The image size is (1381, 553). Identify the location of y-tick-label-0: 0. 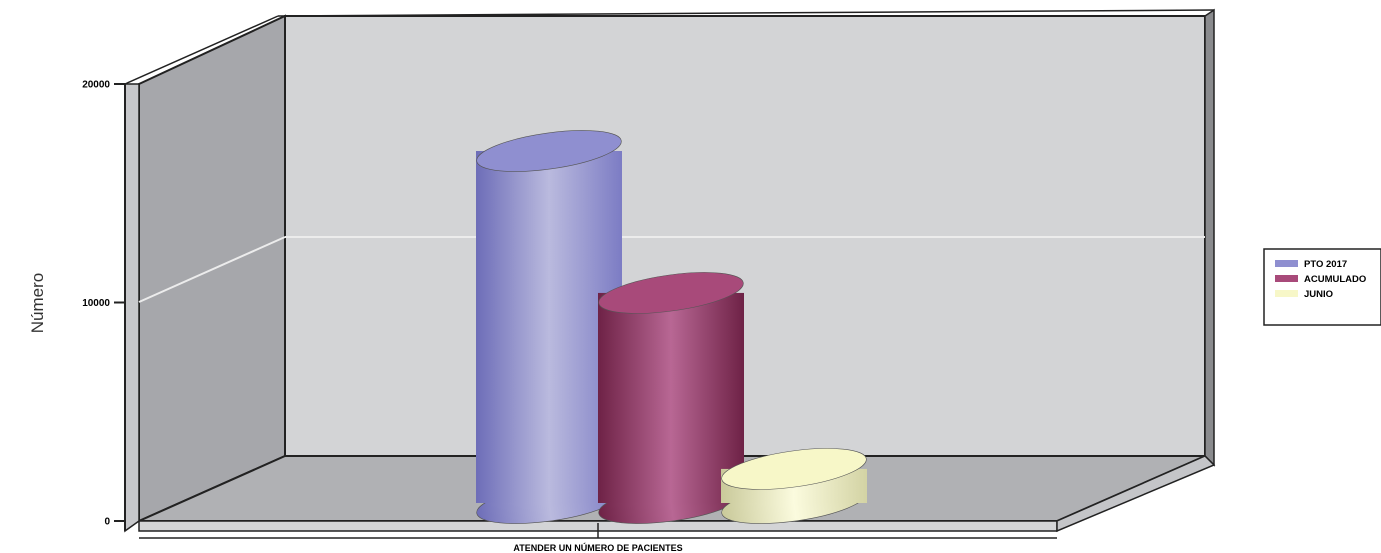
(107, 522).